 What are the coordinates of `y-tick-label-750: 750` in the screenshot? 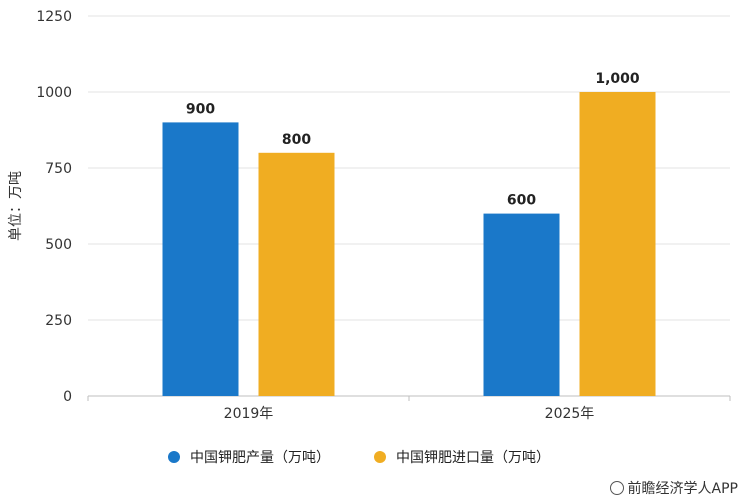 It's located at (58, 169).